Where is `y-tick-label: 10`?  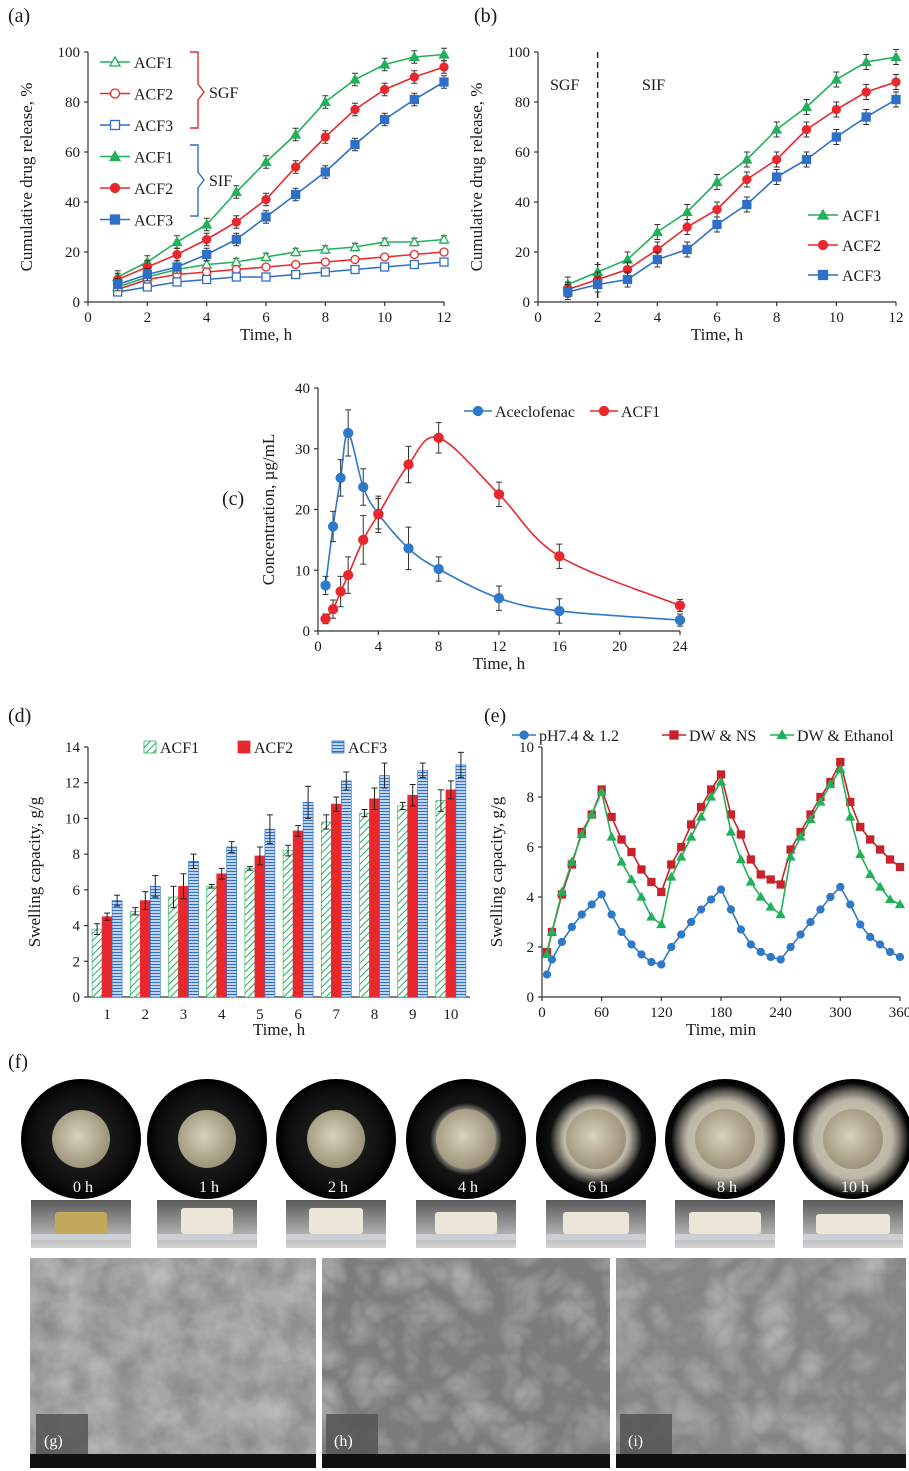 y-tick-label: 10 is located at coordinates (526, 748).